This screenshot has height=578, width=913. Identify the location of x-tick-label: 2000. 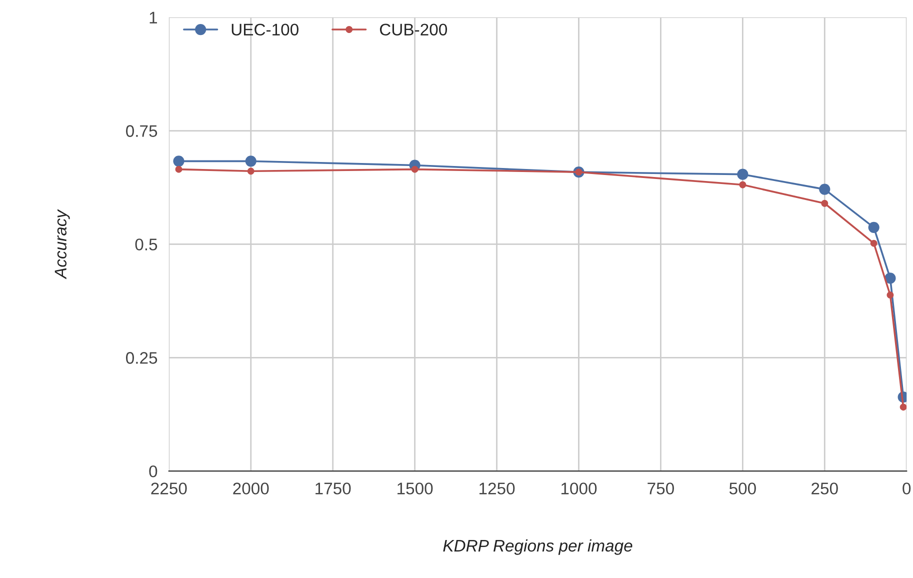
(251, 488).